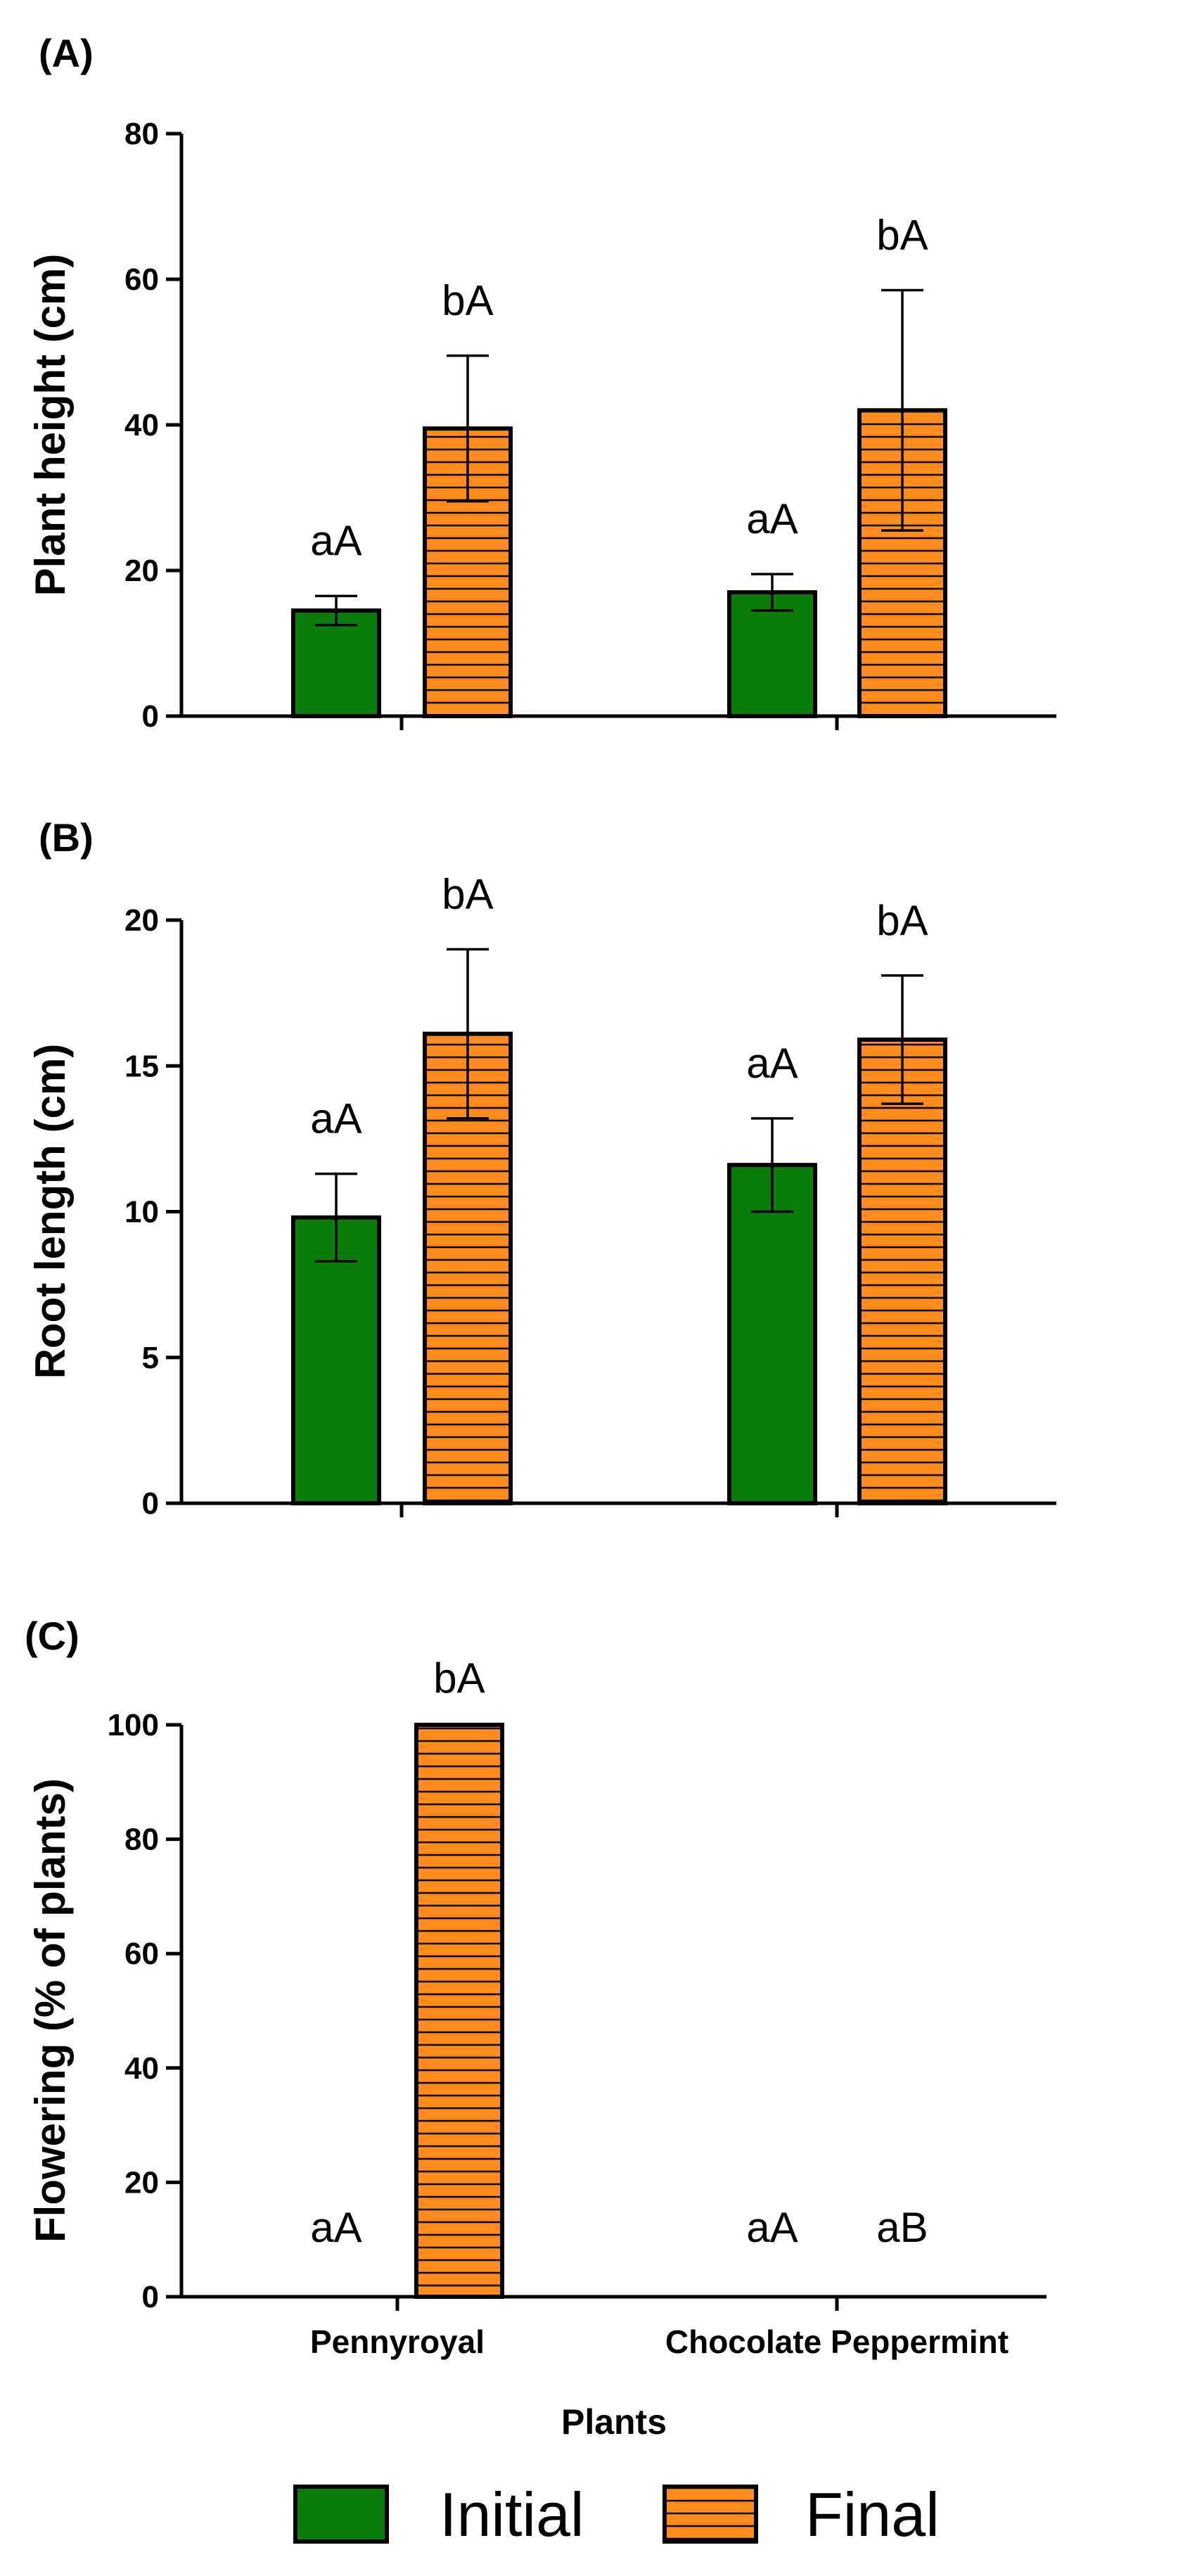 The width and height of the screenshot is (1197, 2576). Describe the element at coordinates (141, 1066) in the screenshot. I see `y-tick-label: 15` at that location.